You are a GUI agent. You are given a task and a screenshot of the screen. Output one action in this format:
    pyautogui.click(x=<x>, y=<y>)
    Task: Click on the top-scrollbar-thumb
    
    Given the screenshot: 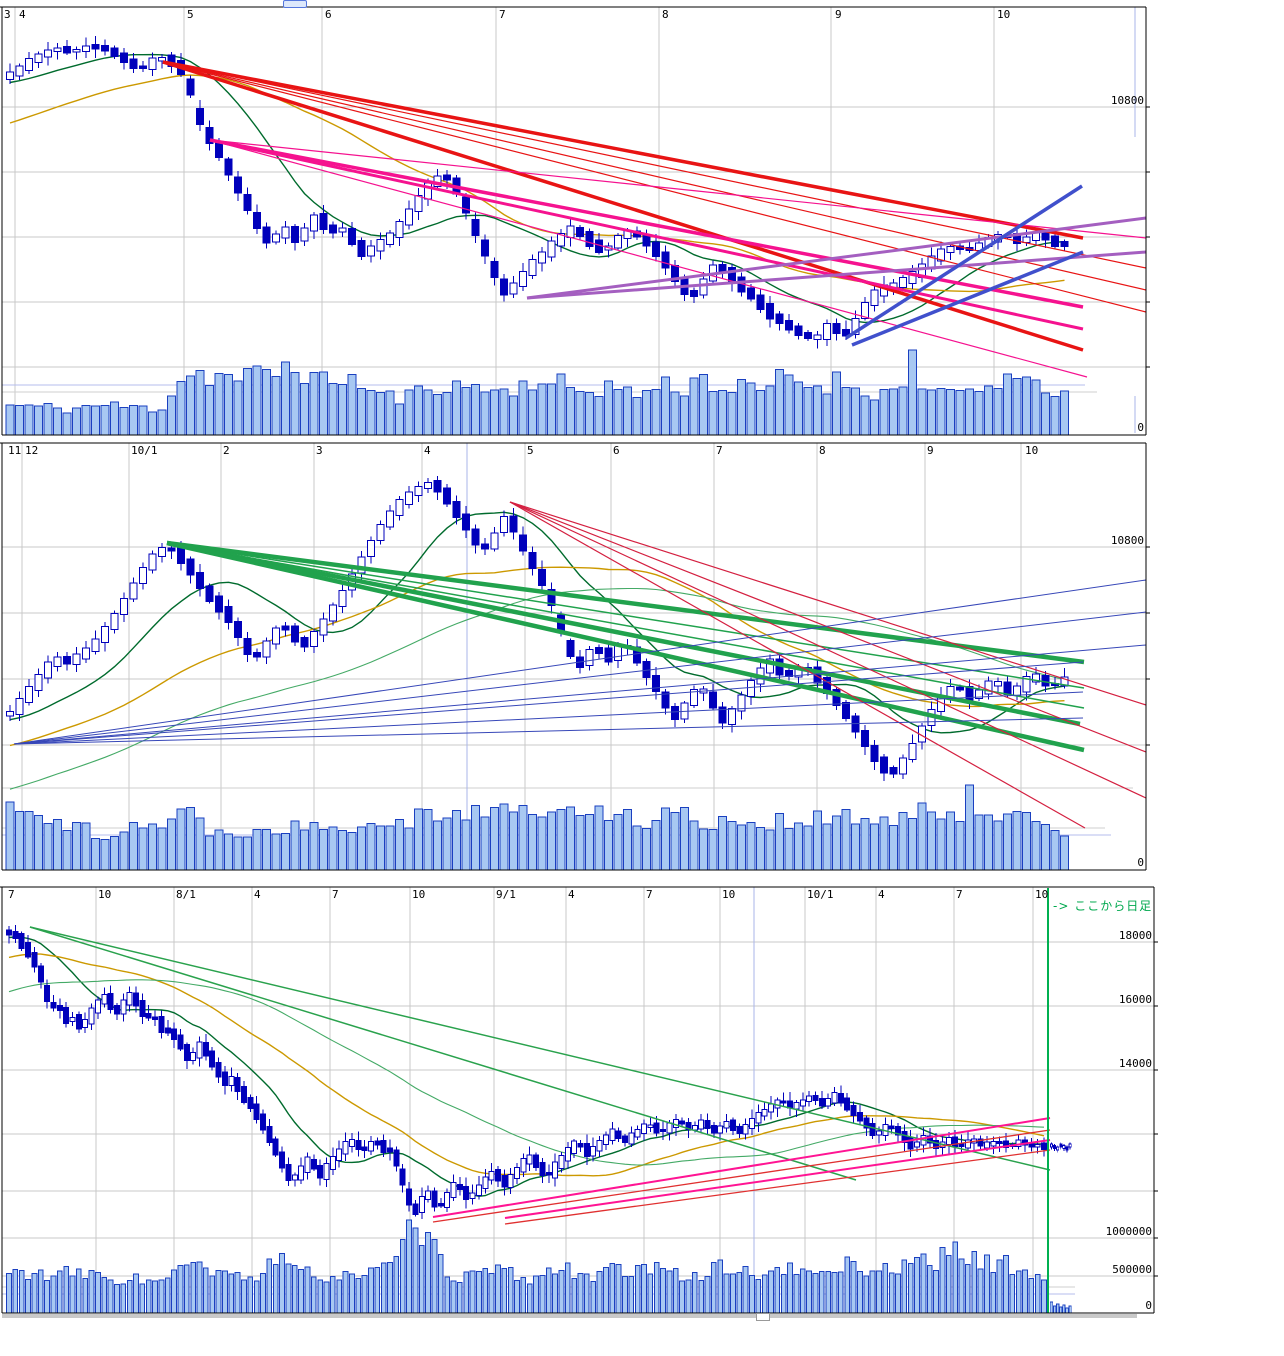 What is the action you would take?
    pyautogui.click(x=295, y=4)
    